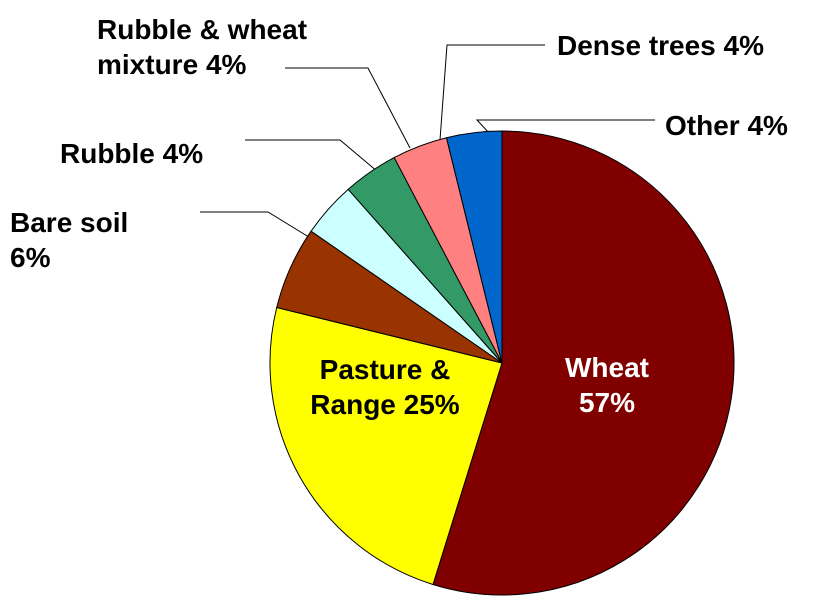 Image resolution: width=836 pixels, height=601 pixels. Describe the element at coordinates (107, 153) in the screenshot. I see `category-name: Rubble` at that location.